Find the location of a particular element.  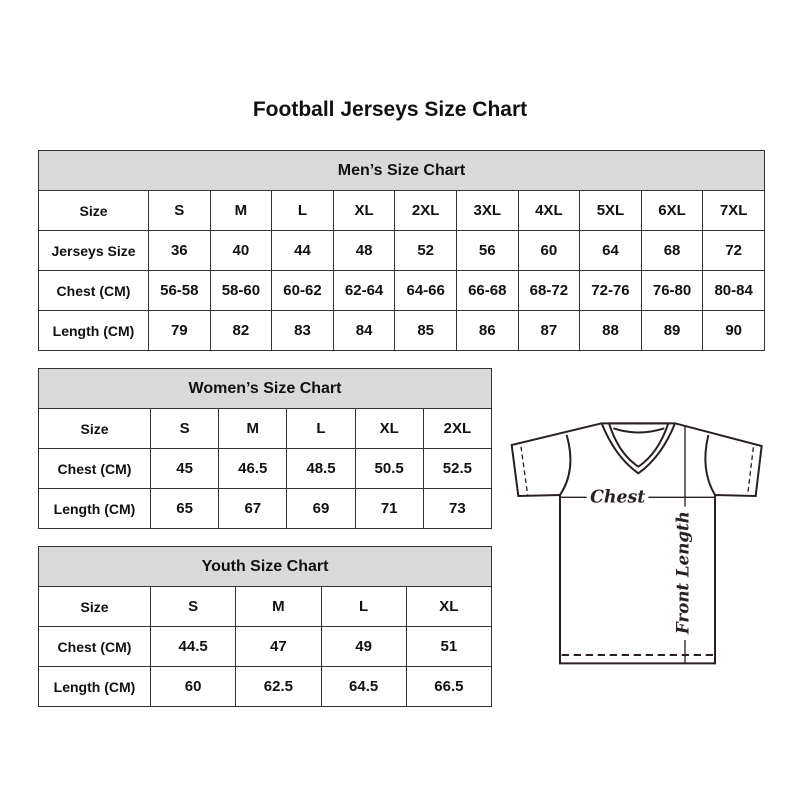

table-cell: 51 is located at coordinates (449, 646).